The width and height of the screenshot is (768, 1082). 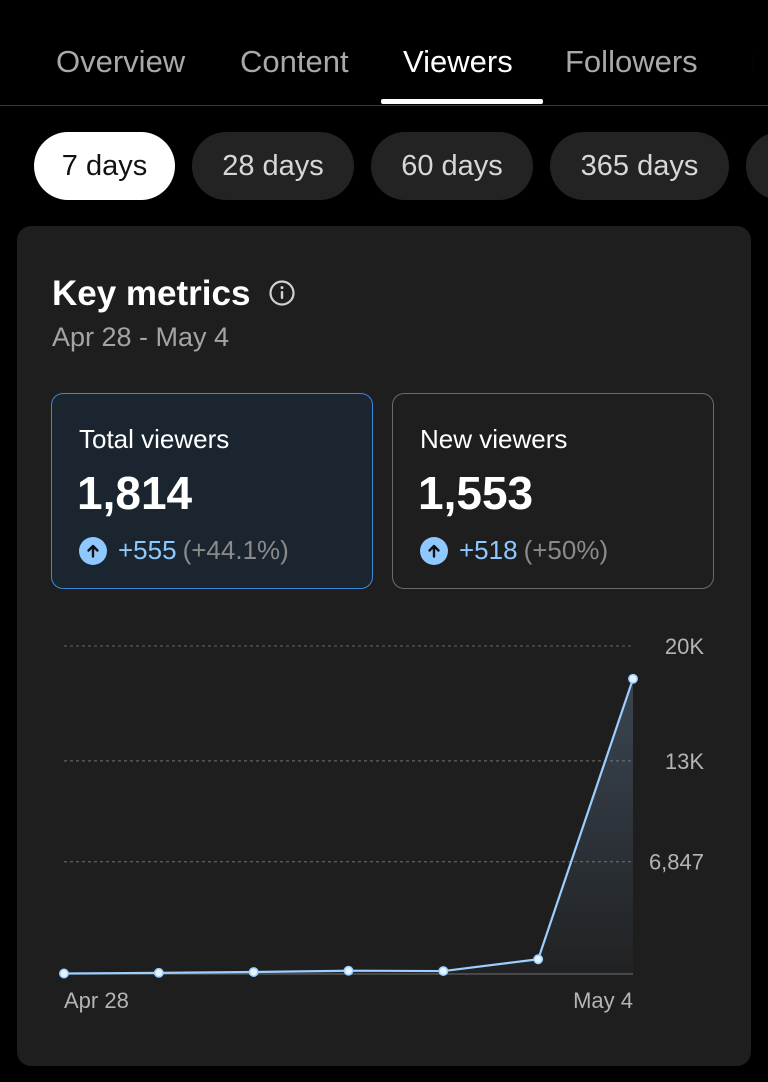 What do you see at coordinates (553, 491) in the screenshot?
I see `new-viewers-metric: New viewers 1,553 +518 (+50%)` at bounding box center [553, 491].